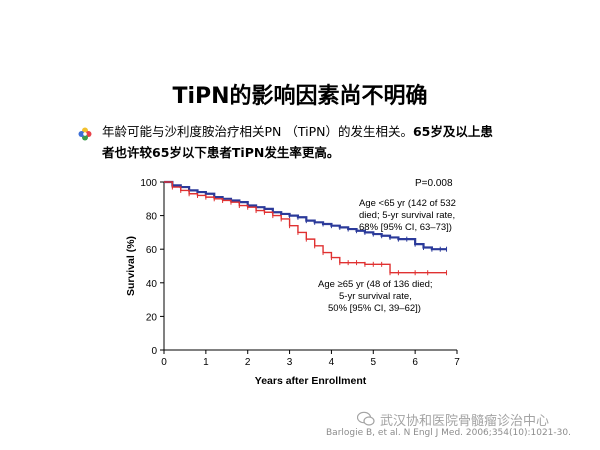  What do you see at coordinates (290, 362) in the screenshot?
I see `x-tick-label: 3` at bounding box center [290, 362].